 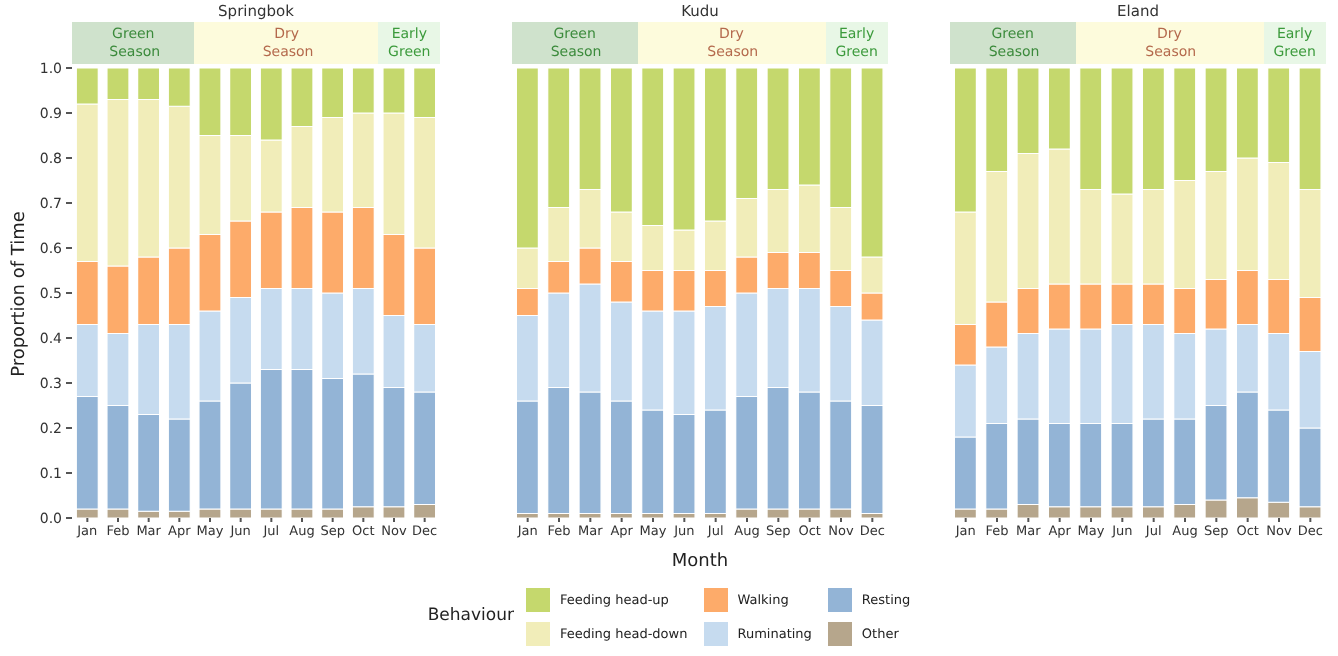 I want to click on y-axis-title: Proportion of Time, so click(x=20, y=293).